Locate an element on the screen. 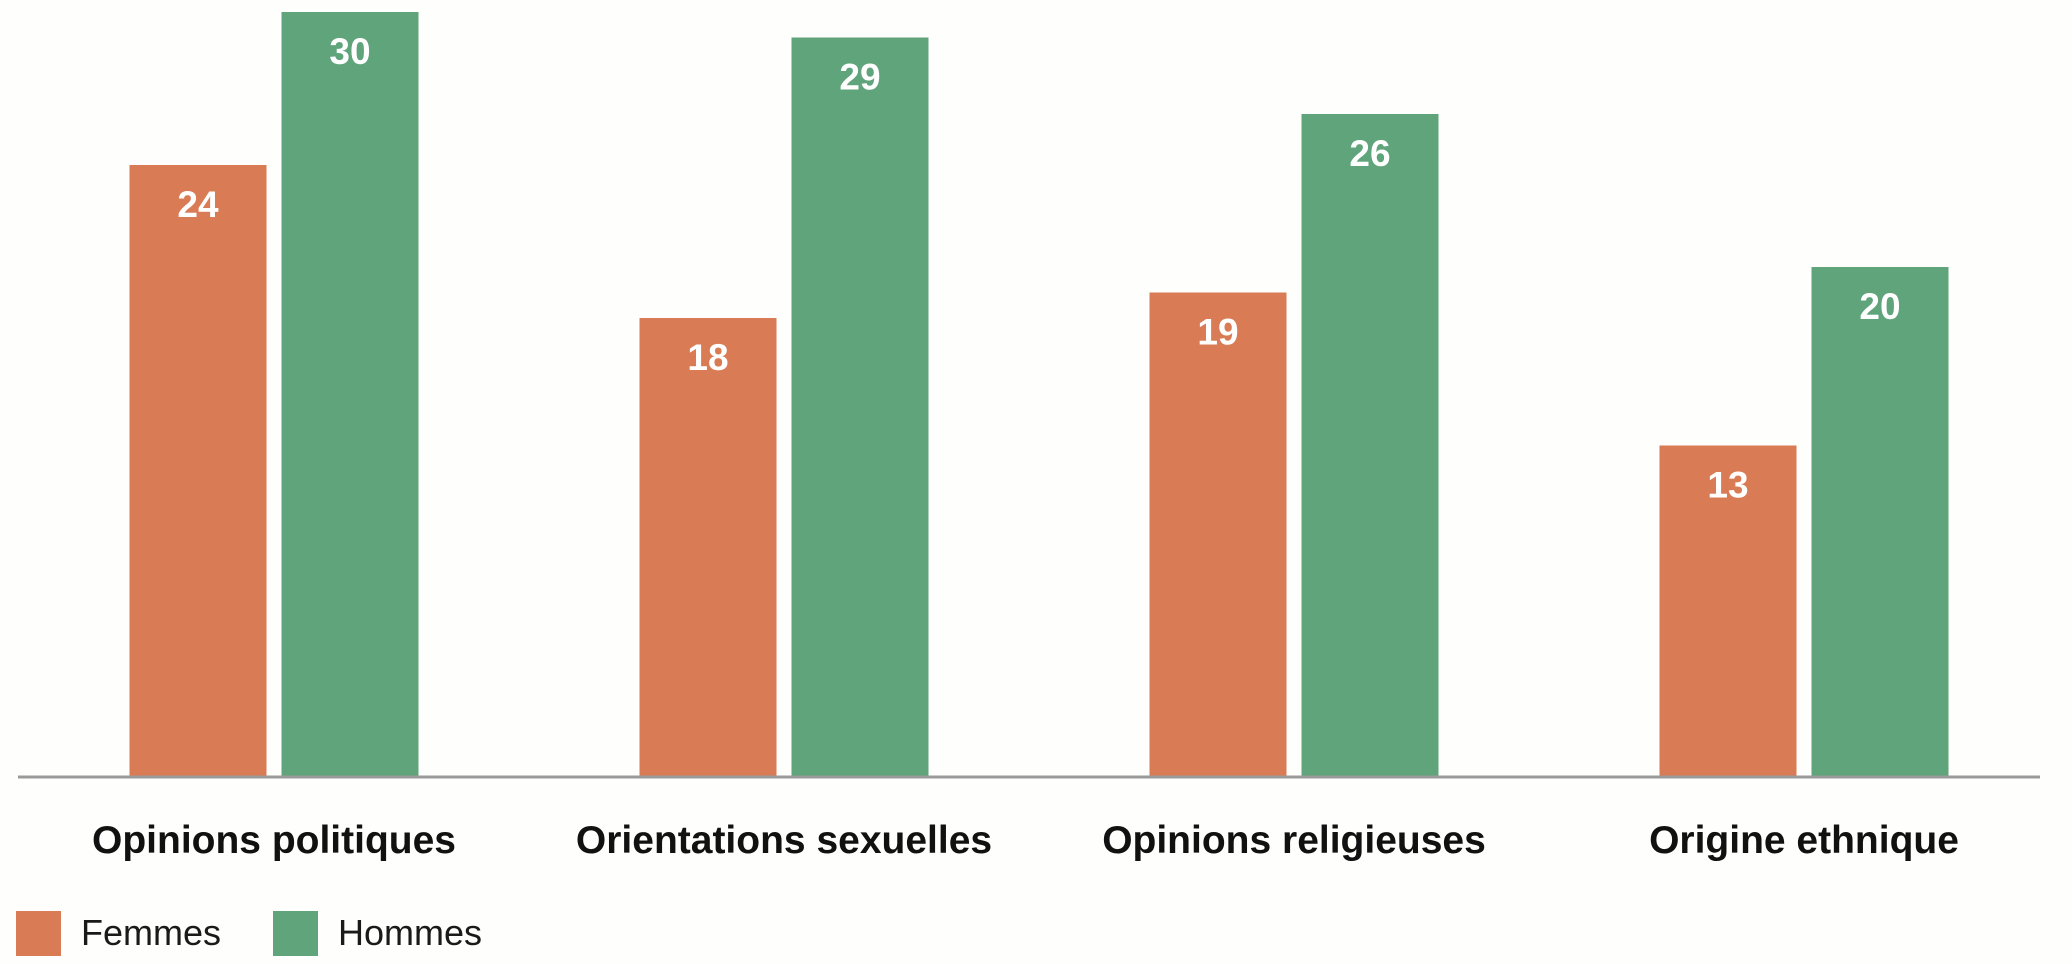  data-label-femmes-0: 24 is located at coordinates (198, 204).